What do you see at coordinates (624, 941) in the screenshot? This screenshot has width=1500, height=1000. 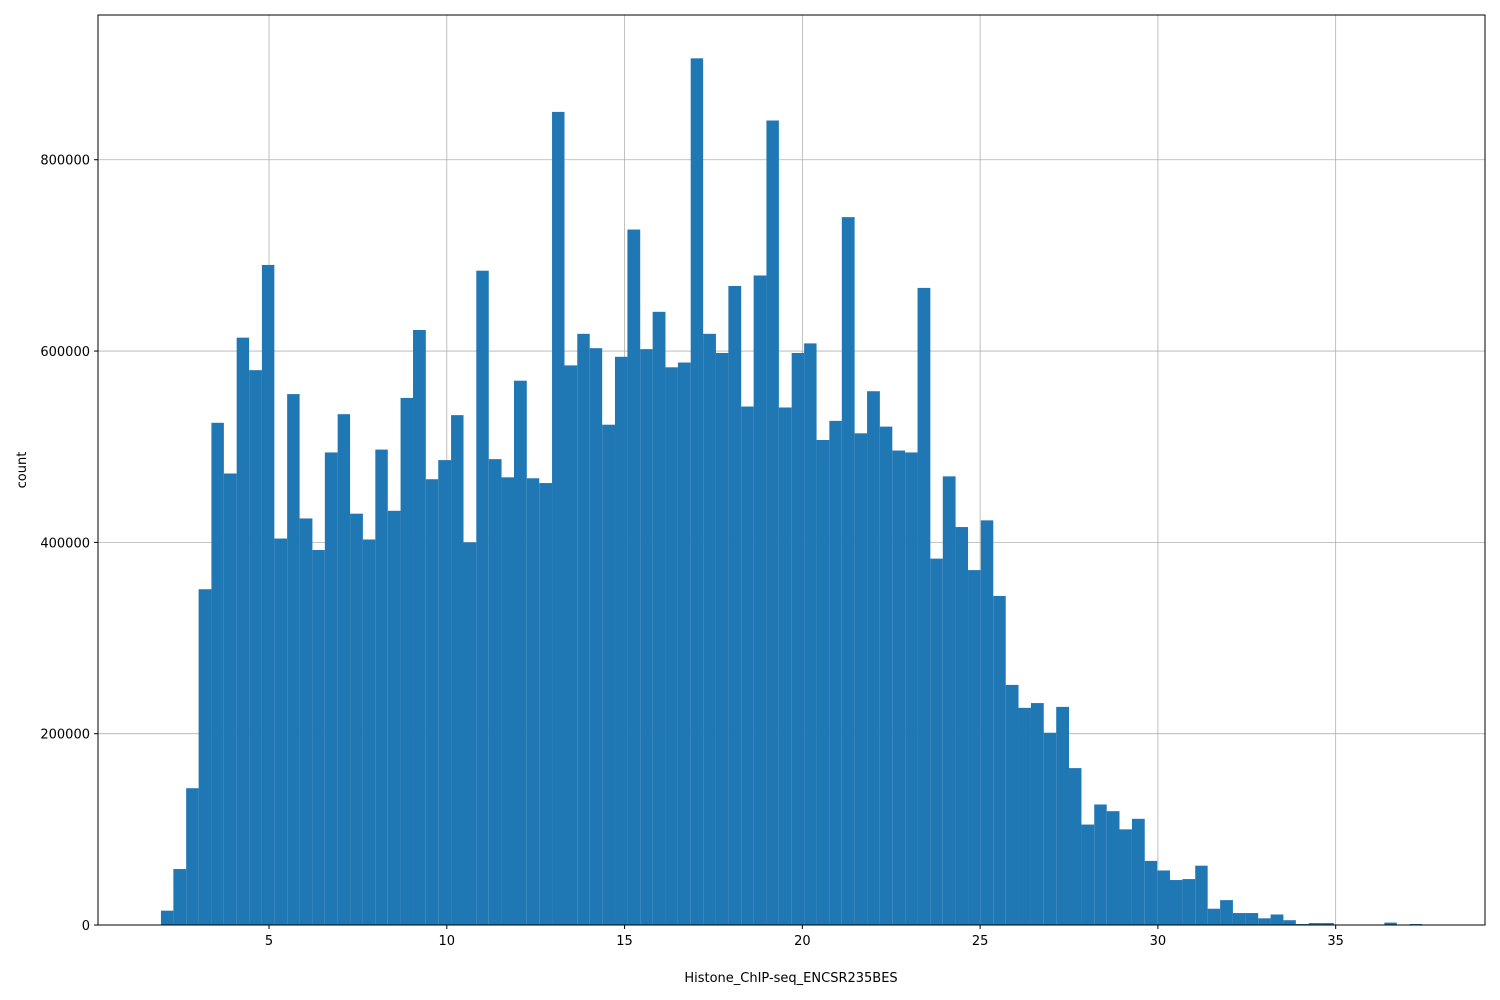 I see `x-tick-label: 15` at bounding box center [624, 941].